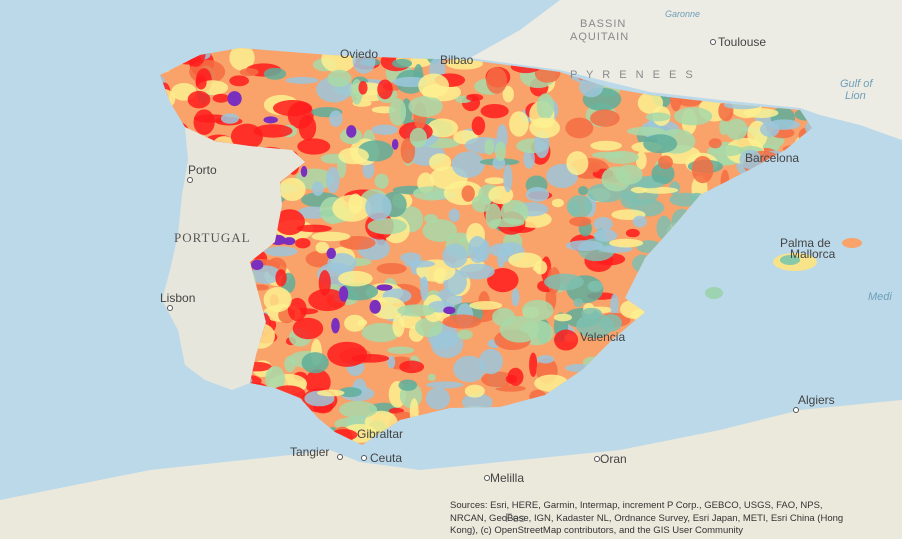  I want to click on label: Fes, so click(515, 518).